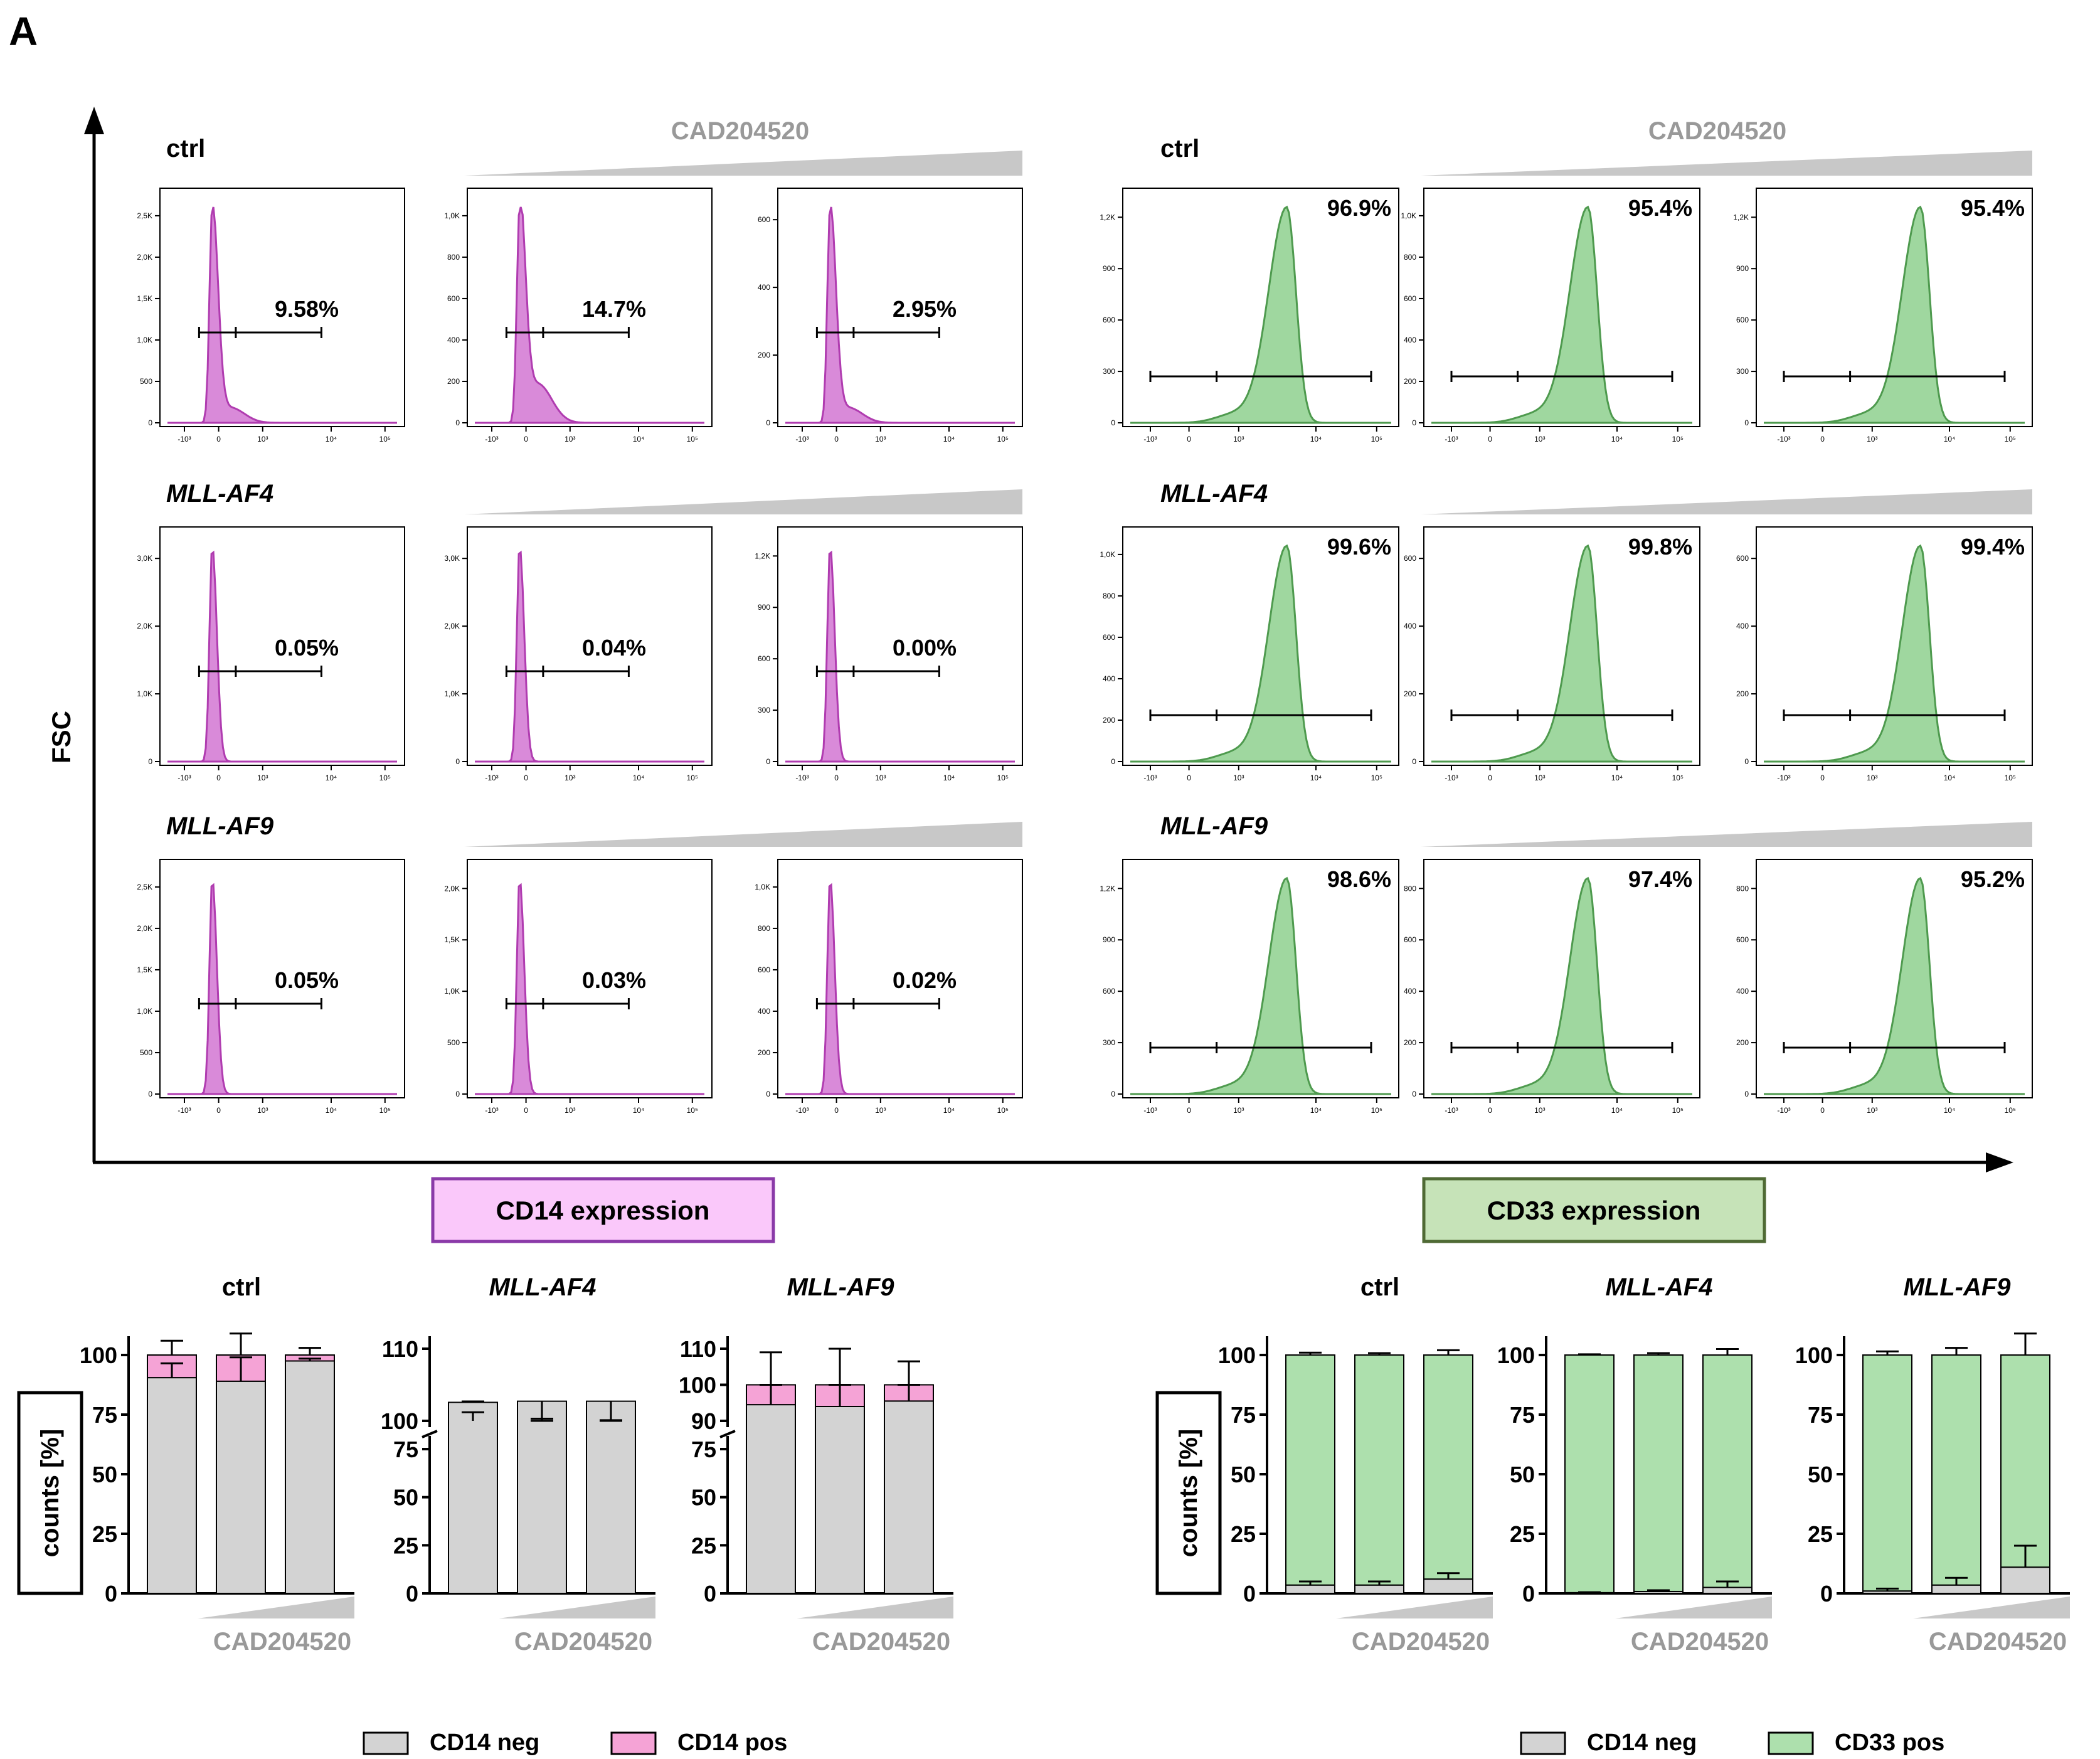 Image resolution: width=2100 pixels, height=1759 pixels. Describe the element at coordinates (220, 826) in the screenshot. I see `row-label-cd14-2: MLL-AF9` at that location.